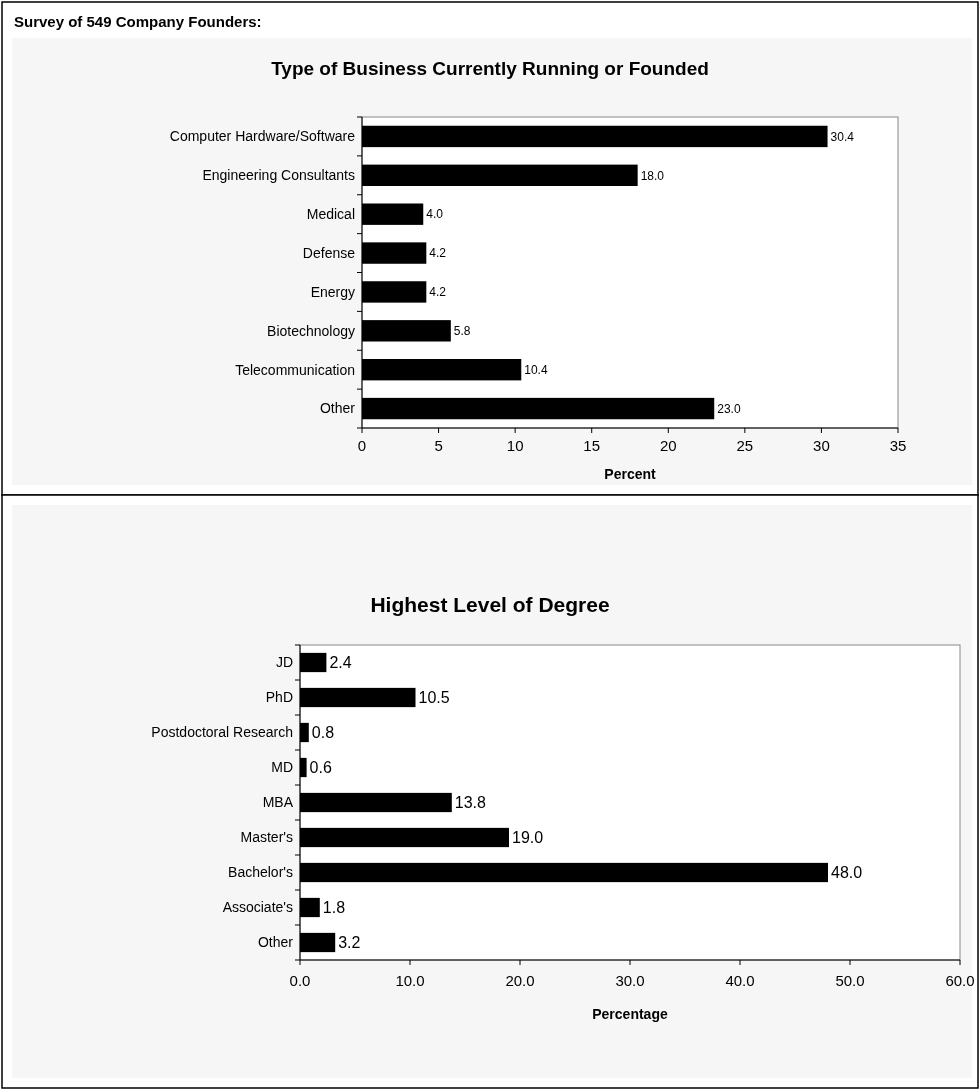 This screenshot has height=1090, width=980. I want to click on data-label: 19.0, so click(528, 838).